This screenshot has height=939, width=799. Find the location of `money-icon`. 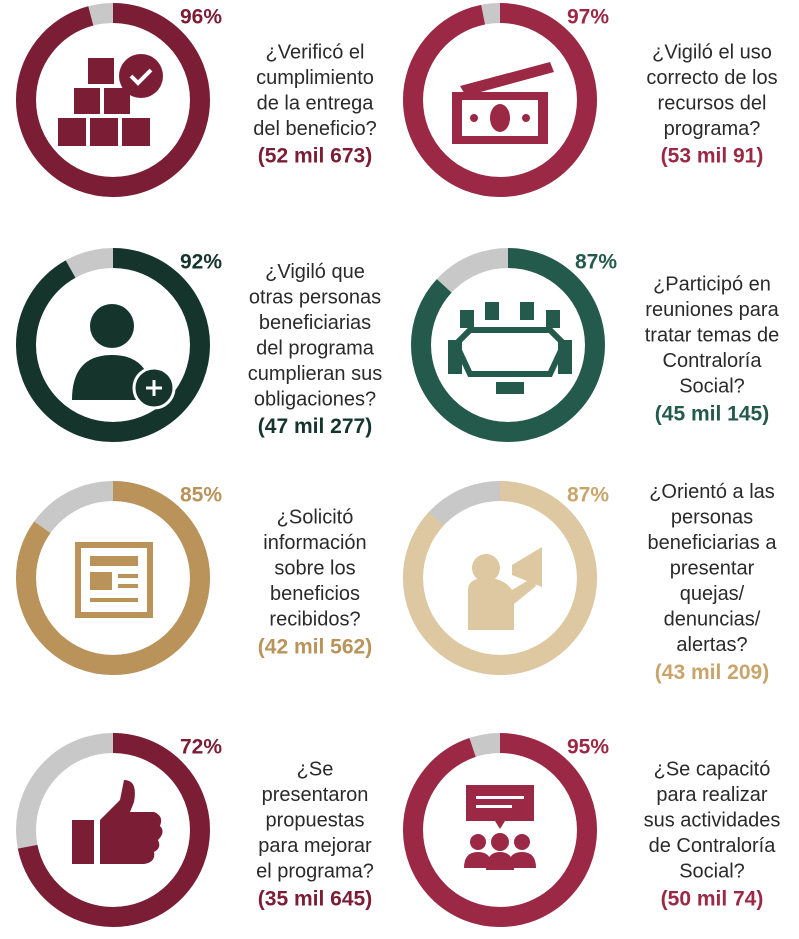

money-icon is located at coordinates (503, 103).